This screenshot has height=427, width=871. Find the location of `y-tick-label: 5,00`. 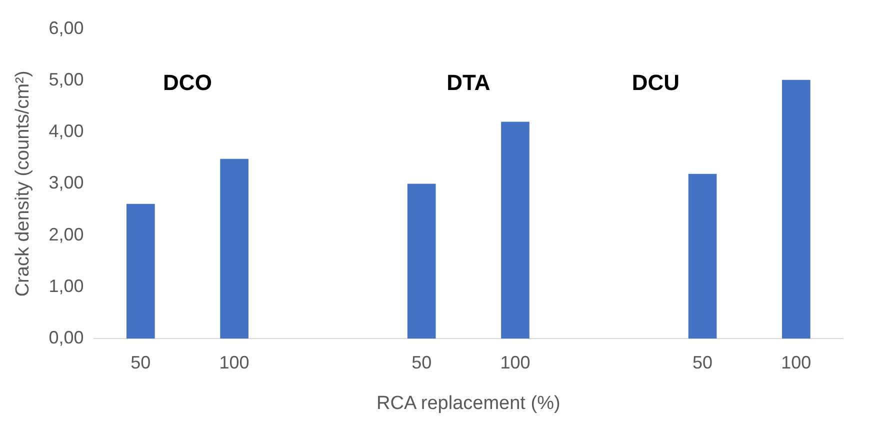

y-tick-label: 5,00 is located at coordinates (66, 79).